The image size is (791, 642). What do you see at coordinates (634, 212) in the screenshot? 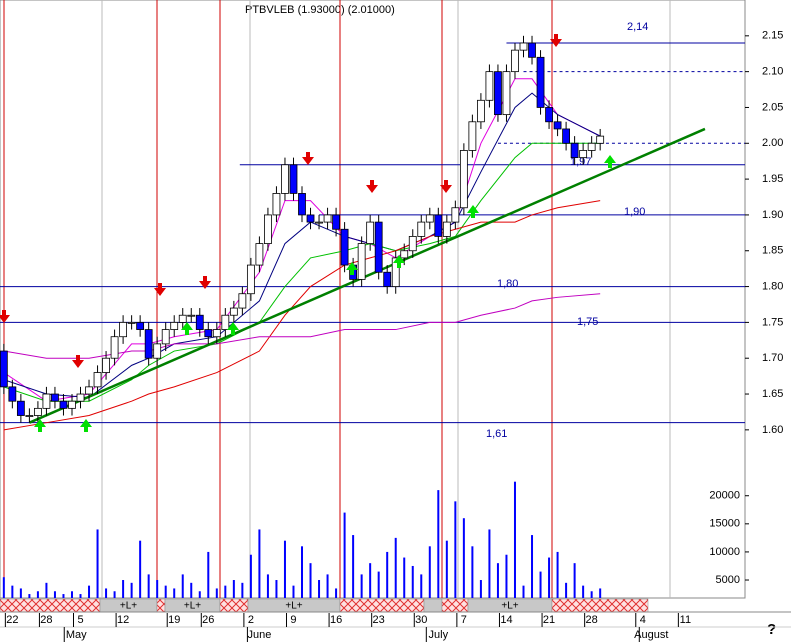
I see `level-label: 1,90` at bounding box center [634, 212].